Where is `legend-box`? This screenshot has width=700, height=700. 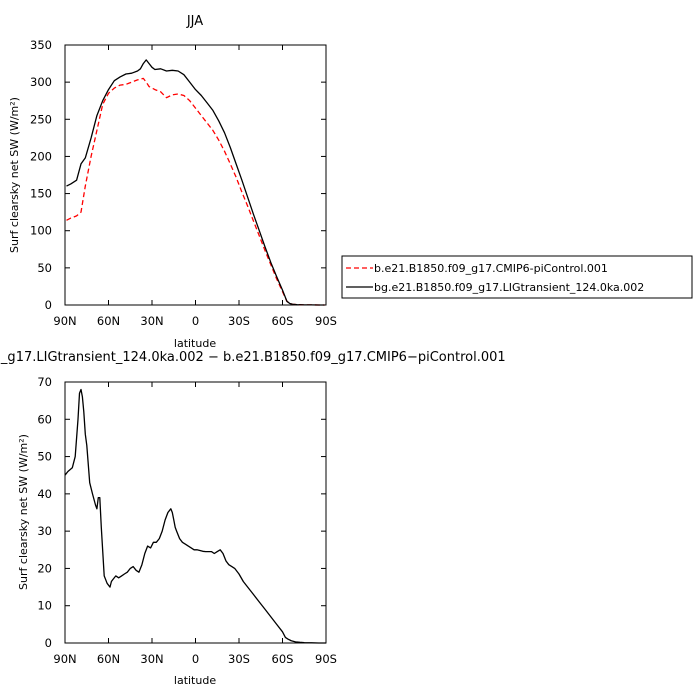
legend-box is located at coordinates (517, 277).